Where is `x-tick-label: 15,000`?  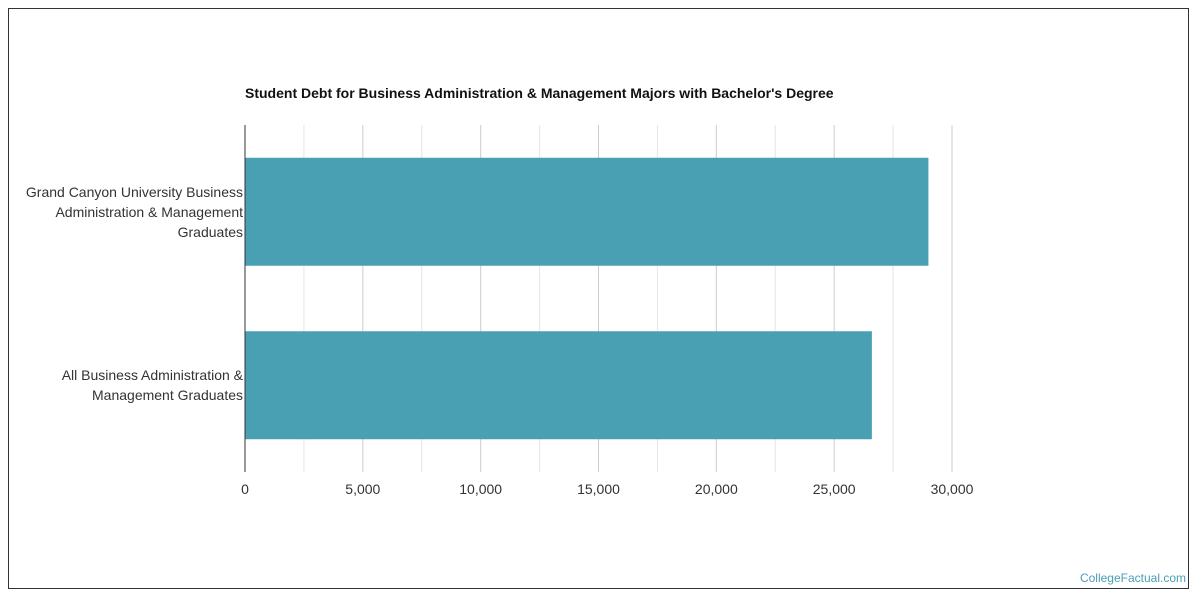 x-tick-label: 15,000 is located at coordinates (598, 489).